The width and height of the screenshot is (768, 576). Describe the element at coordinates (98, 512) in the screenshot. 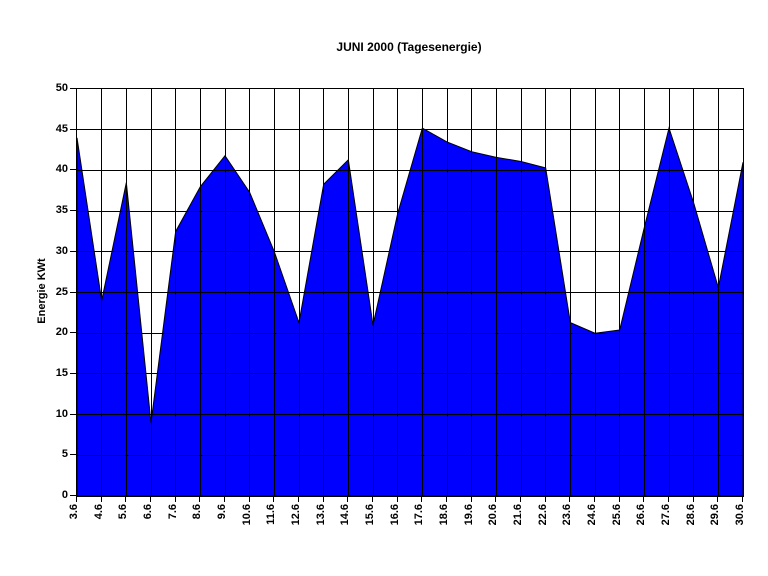

I see `x-tick-label: 4.6` at that location.